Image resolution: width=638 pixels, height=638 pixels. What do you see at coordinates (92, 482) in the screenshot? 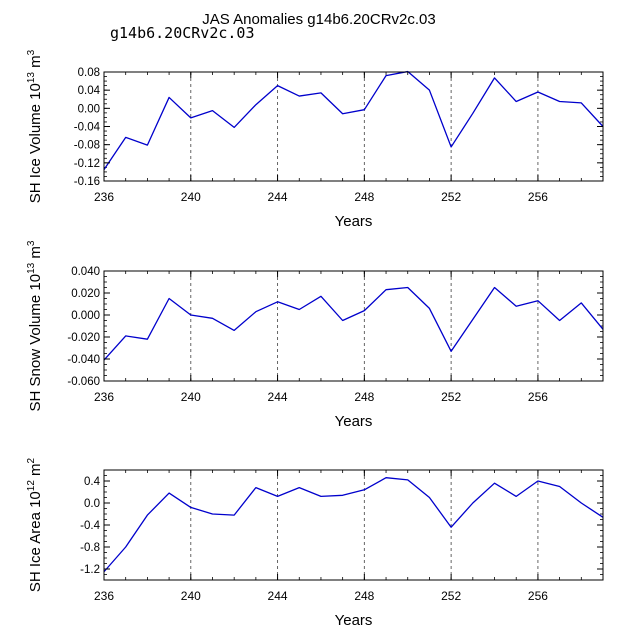
I see `y-tick-label: 0.4` at bounding box center [92, 482].